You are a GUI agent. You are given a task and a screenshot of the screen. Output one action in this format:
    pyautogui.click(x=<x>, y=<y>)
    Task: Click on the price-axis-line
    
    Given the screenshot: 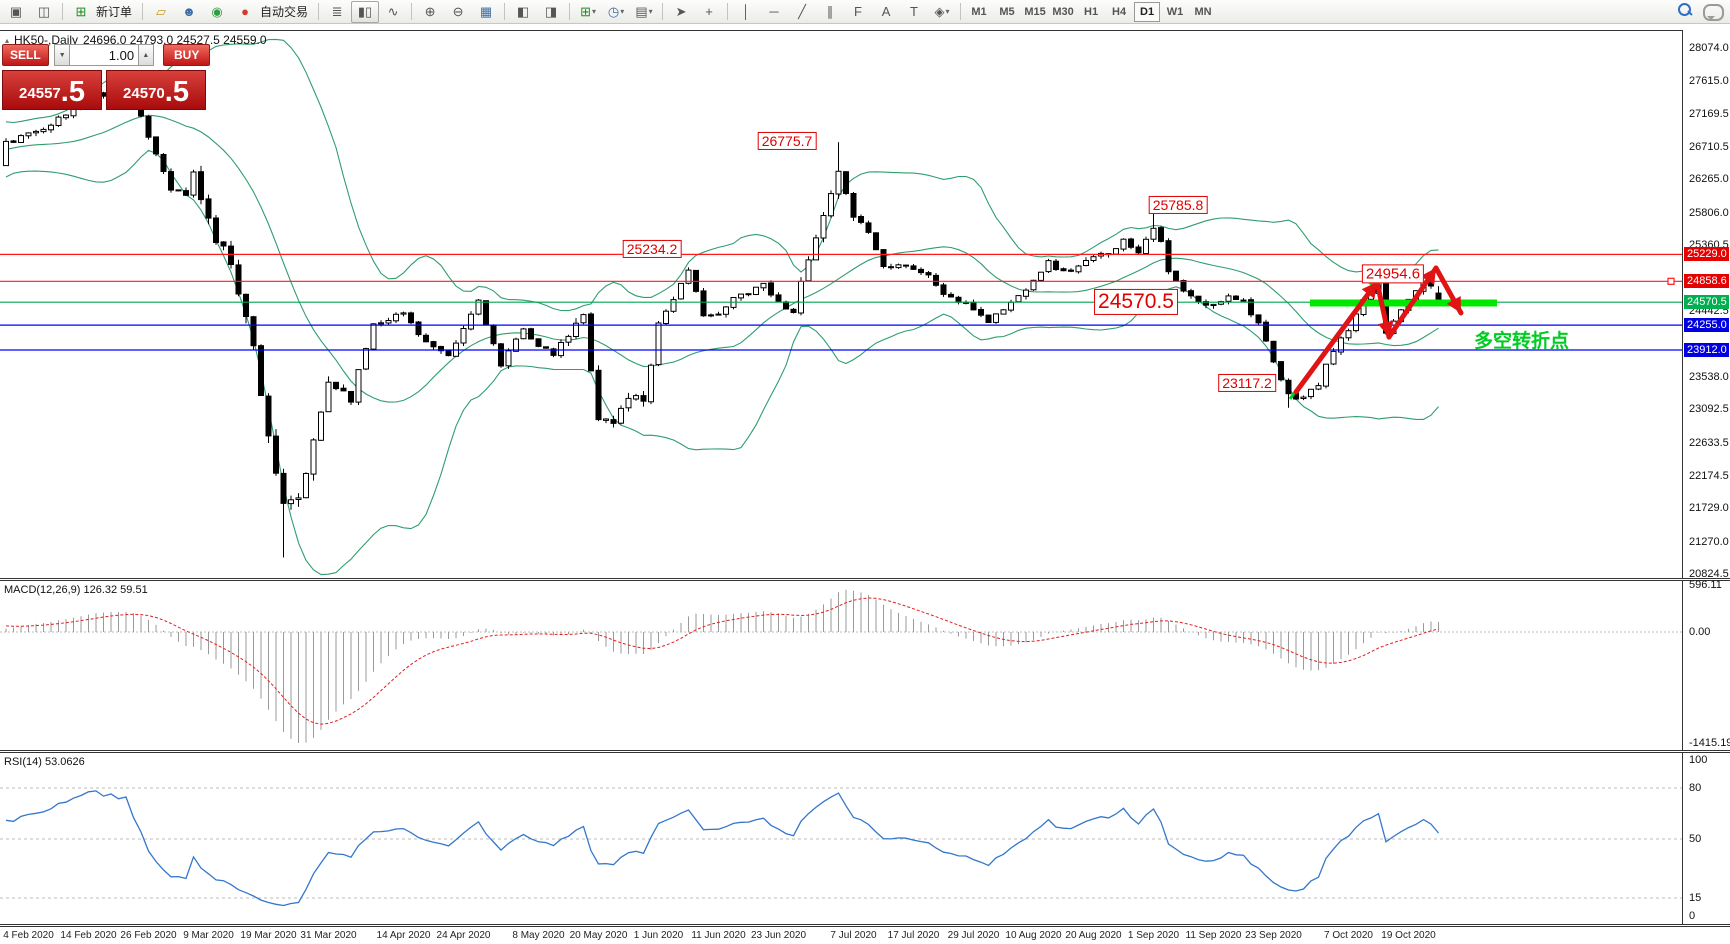 What is the action you would take?
    pyautogui.click(x=1682, y=478)
    